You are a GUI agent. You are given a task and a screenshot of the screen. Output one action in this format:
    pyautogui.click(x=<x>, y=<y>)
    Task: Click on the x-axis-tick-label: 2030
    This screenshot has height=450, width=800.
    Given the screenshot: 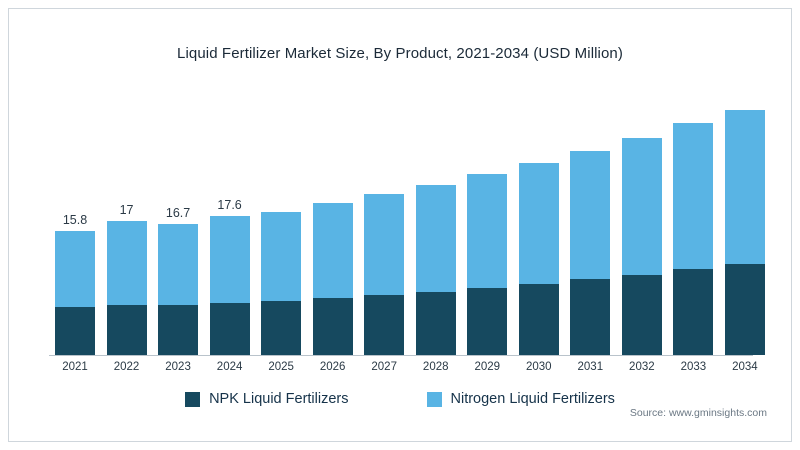 What is the action you would take?
    pyautogui.click(x=538, y=367)
    